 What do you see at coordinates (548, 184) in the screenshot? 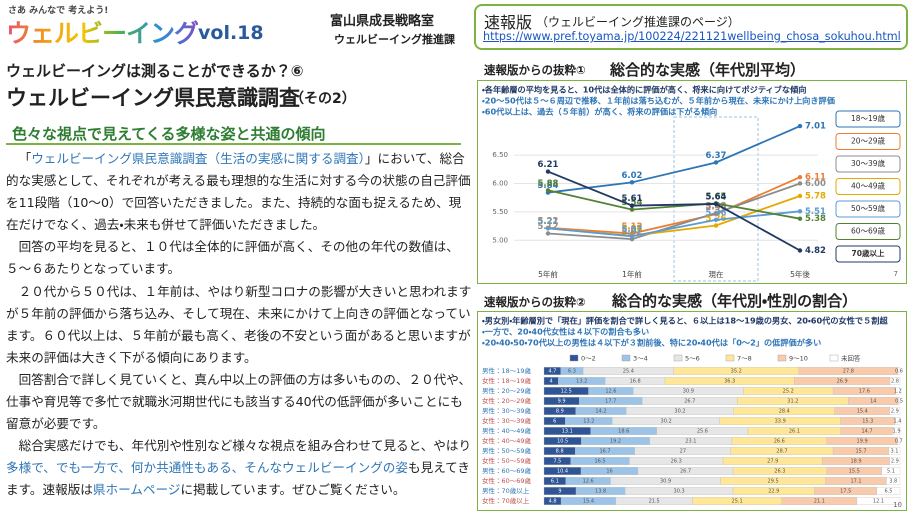
I see `data-label: 5.88` at bounding box center [548, 184].